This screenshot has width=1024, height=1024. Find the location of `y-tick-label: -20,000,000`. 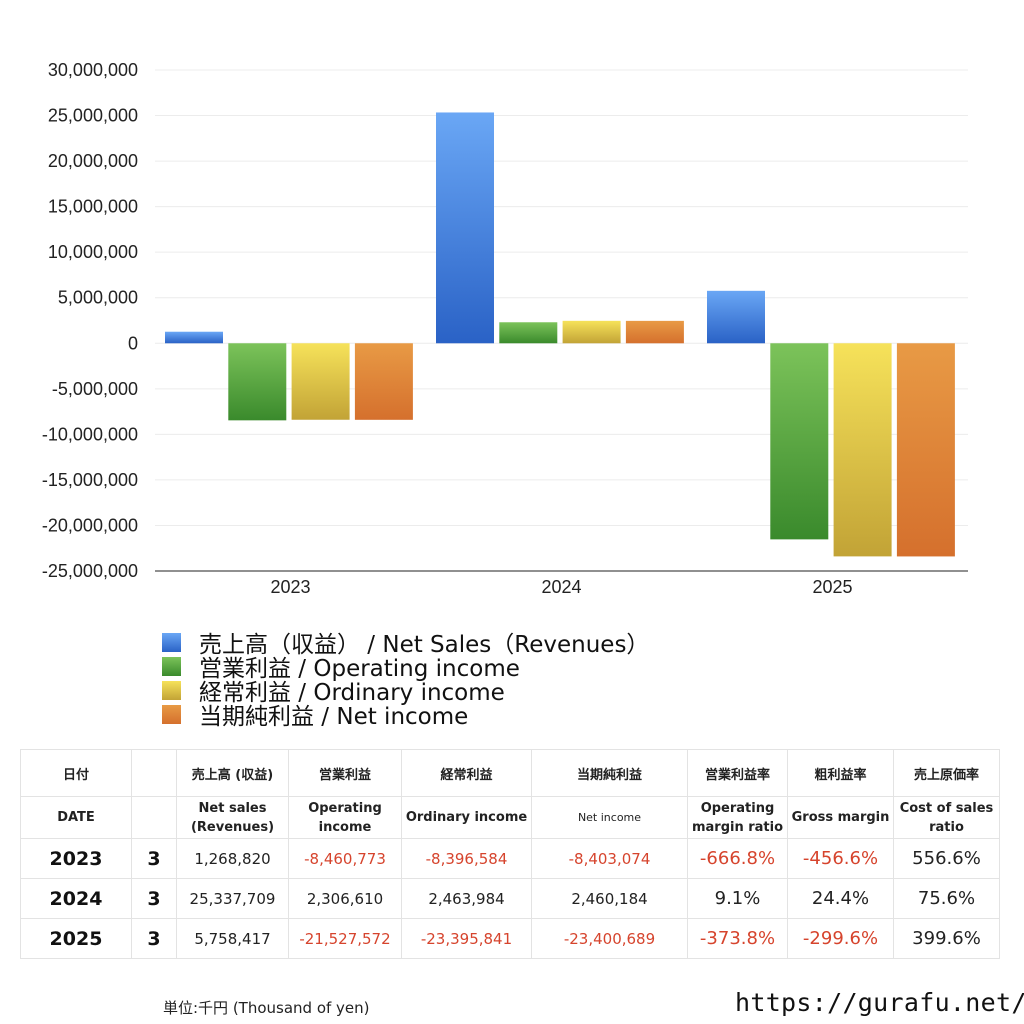

y-tick-label: -20,000,000 is located at coordinates (90, 525).